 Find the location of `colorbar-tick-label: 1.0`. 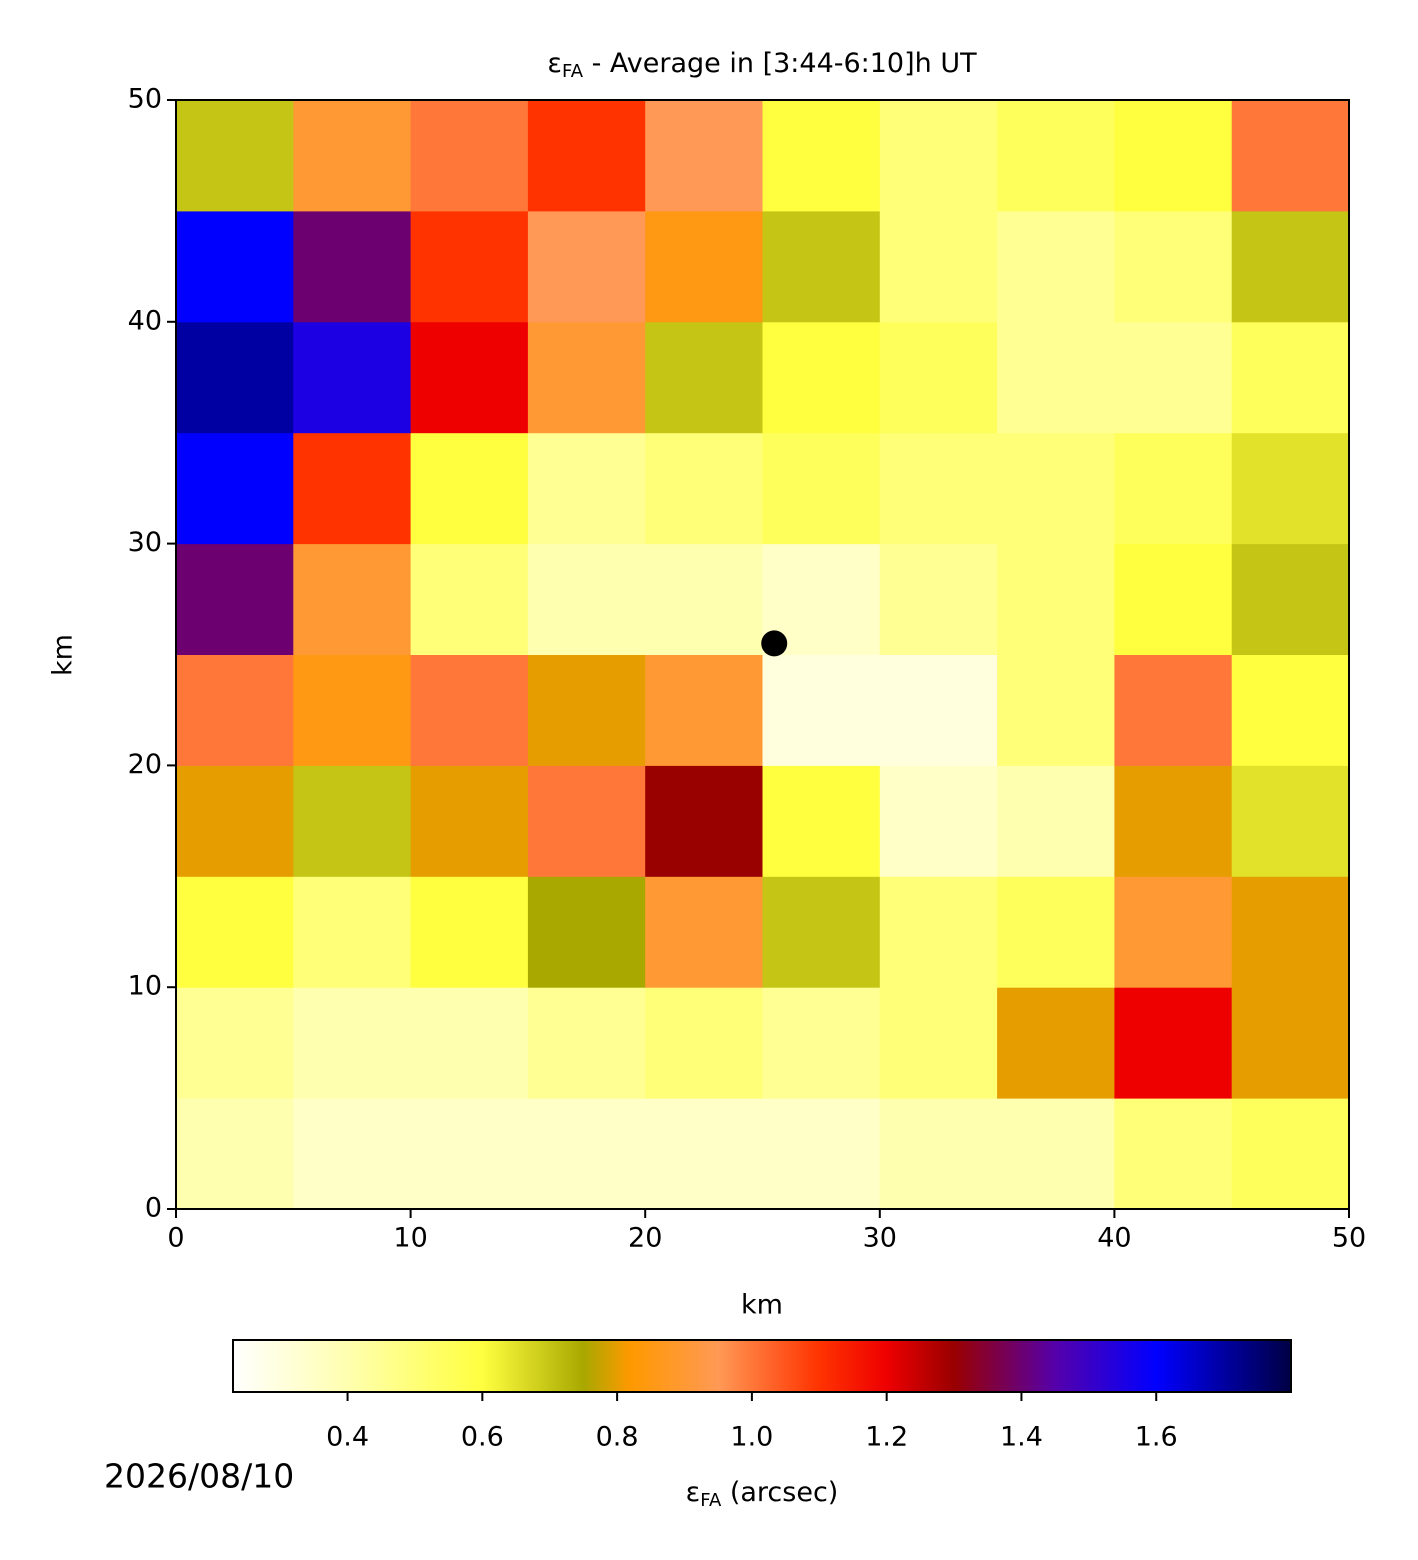

colorbar-tick-label: 1.0 is located at coordinates (751, 1437).